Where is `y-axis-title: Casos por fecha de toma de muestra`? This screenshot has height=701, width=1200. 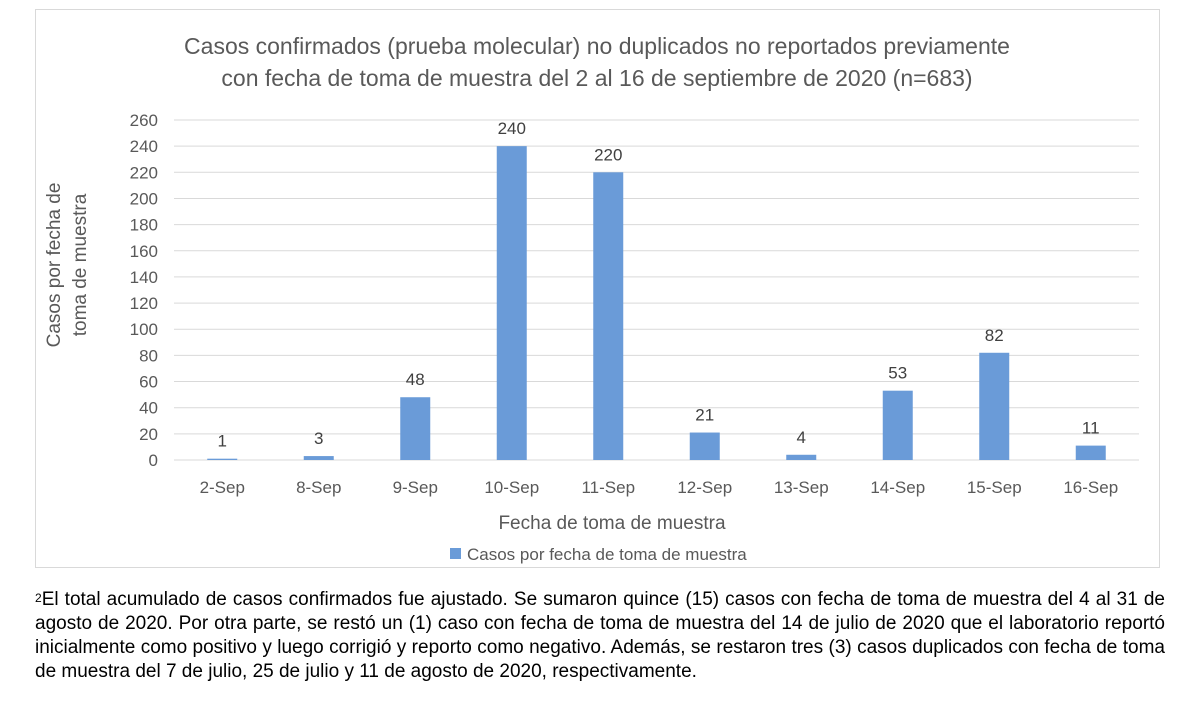
y-axis-title: Casos por fecha de toma de muestra is located at coordinates (67, 265).